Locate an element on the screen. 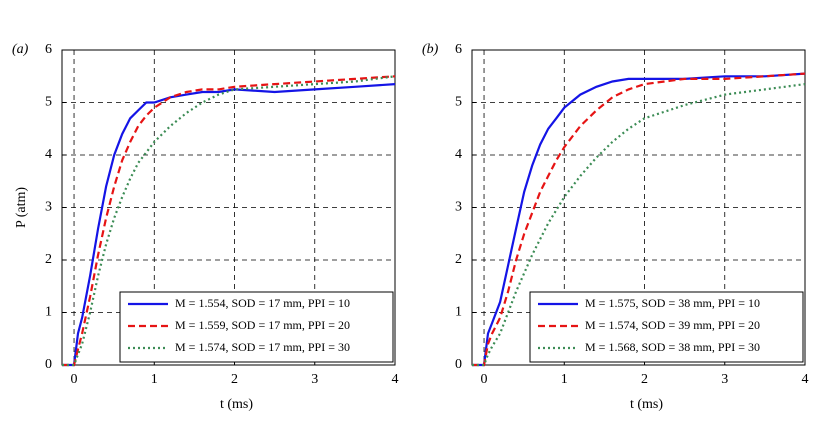 Image resolution: width=820 pixels, height=424 pixels. legend-label: M = 1.574, SOD = 17 mm, PPI = 30 is located at coordinates (262, 347).